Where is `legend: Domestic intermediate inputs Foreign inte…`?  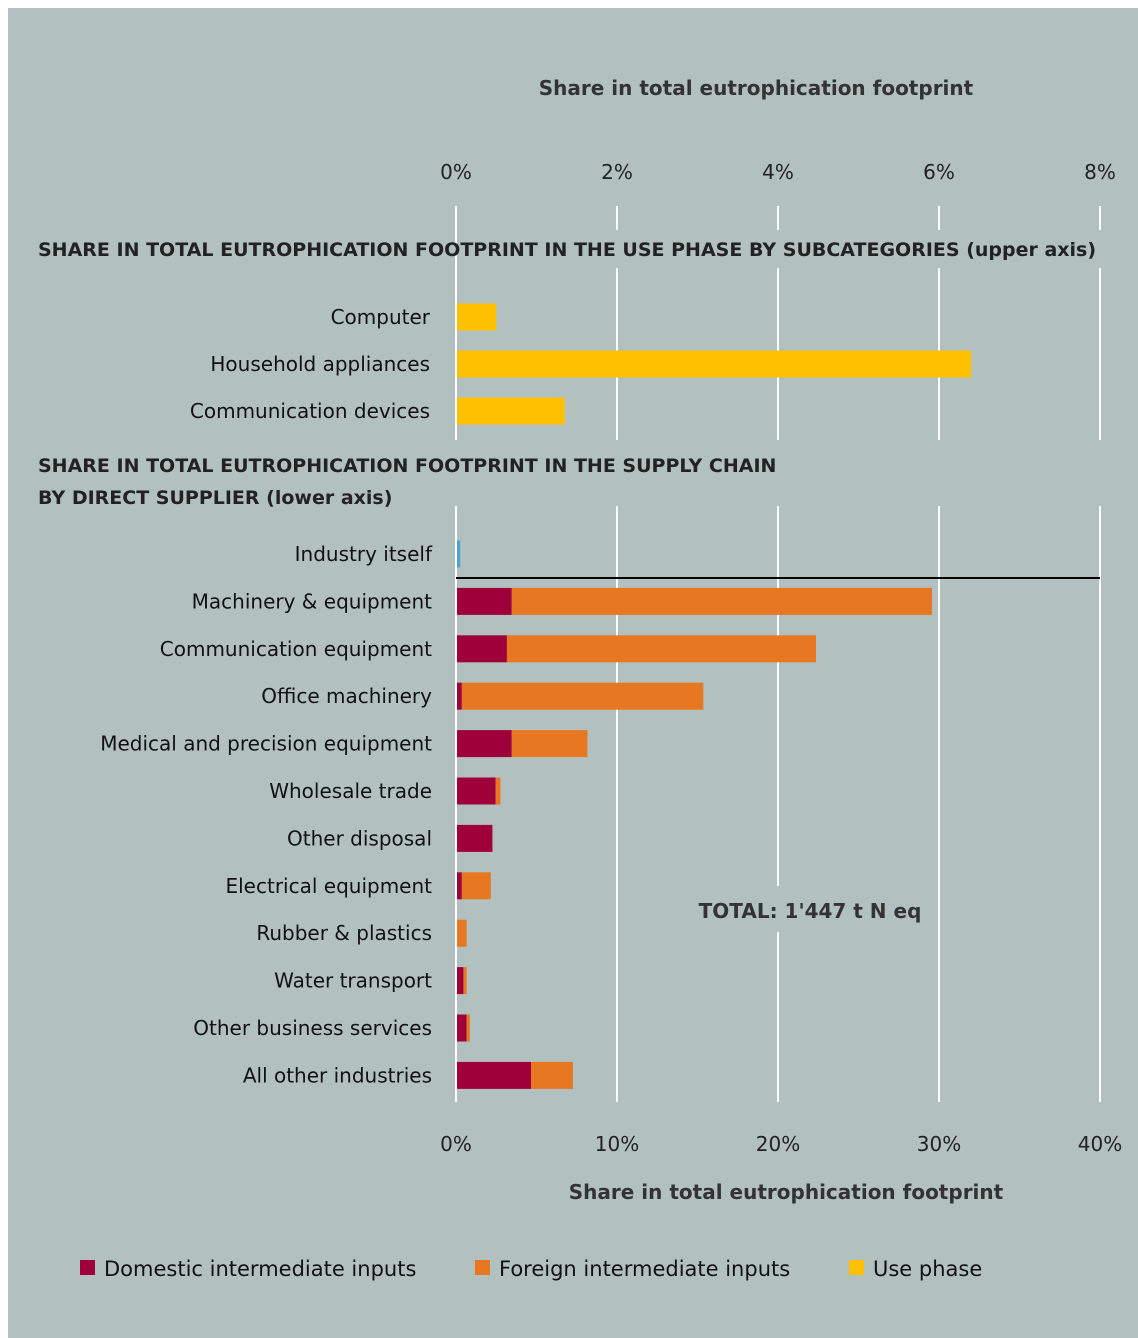
legend: Domestic intermediate inputs Foreign inte… is located at coordinates (531, 1269).